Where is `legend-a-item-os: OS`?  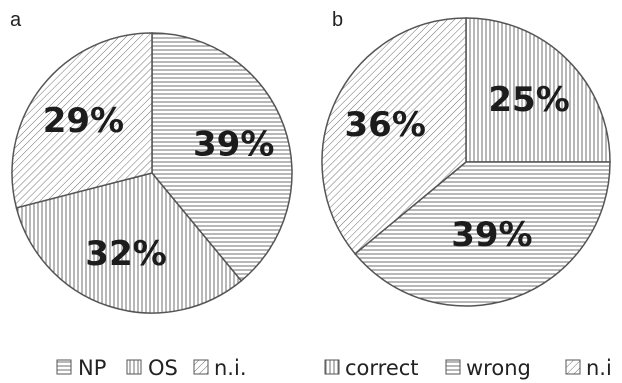
legend-a-item-os: OS is located at coordinates (152, 368).